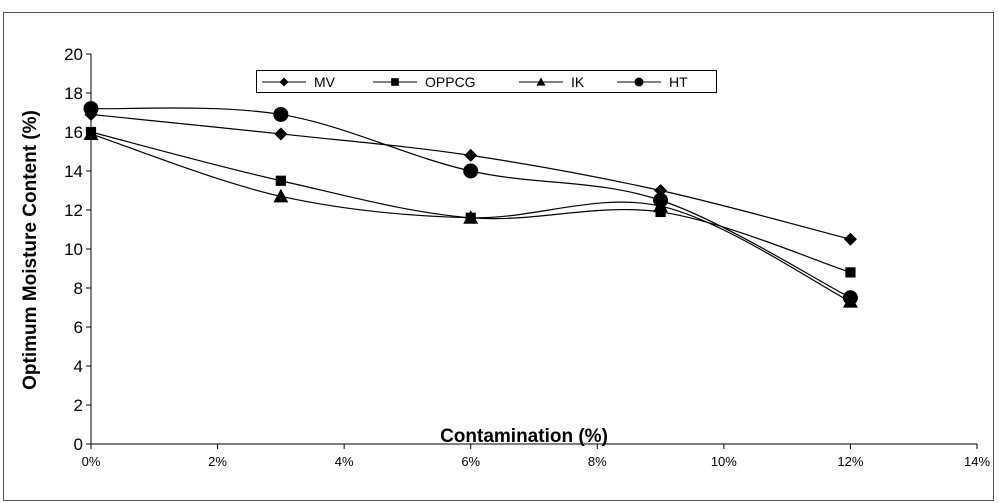  Describe the element at coordinates (217, 461) in the screenshot. I see `x-tick-label: 2%` at that location.